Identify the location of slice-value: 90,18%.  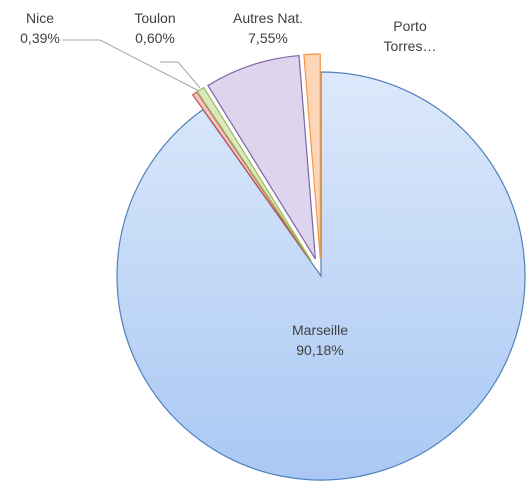
(320, 350).